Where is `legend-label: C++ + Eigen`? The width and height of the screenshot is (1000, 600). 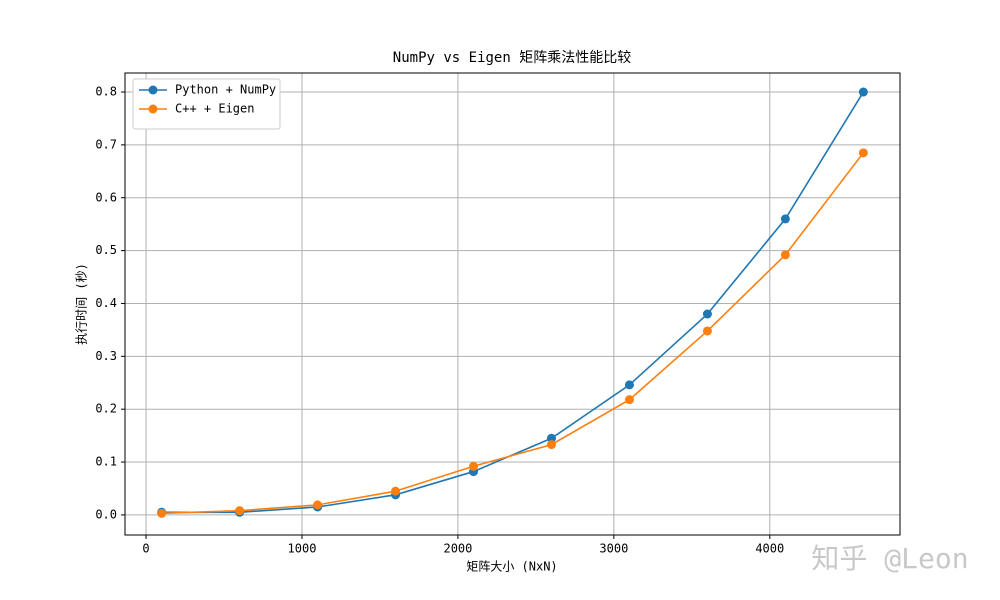
legend-label: C++ + Eigen is located at coordinates (214, 109).